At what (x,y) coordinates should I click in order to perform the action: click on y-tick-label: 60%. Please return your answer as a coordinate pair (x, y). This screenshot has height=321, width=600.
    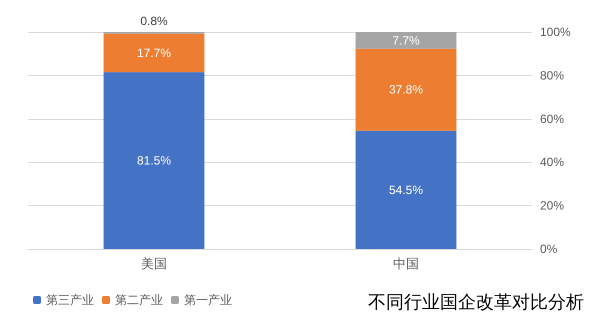
    Looking at the image, I should click on (552, 119).